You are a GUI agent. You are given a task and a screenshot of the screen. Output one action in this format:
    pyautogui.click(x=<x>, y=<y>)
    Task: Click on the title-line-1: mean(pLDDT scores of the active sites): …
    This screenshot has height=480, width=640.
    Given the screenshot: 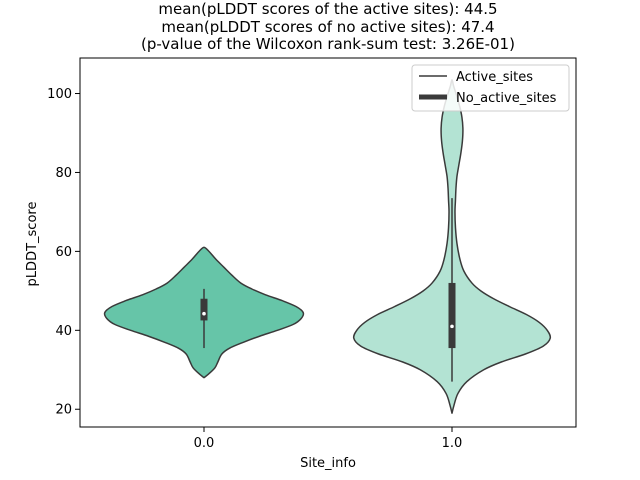 What is the action you would take?
    pyautogui.click(x=327, y=9)
    